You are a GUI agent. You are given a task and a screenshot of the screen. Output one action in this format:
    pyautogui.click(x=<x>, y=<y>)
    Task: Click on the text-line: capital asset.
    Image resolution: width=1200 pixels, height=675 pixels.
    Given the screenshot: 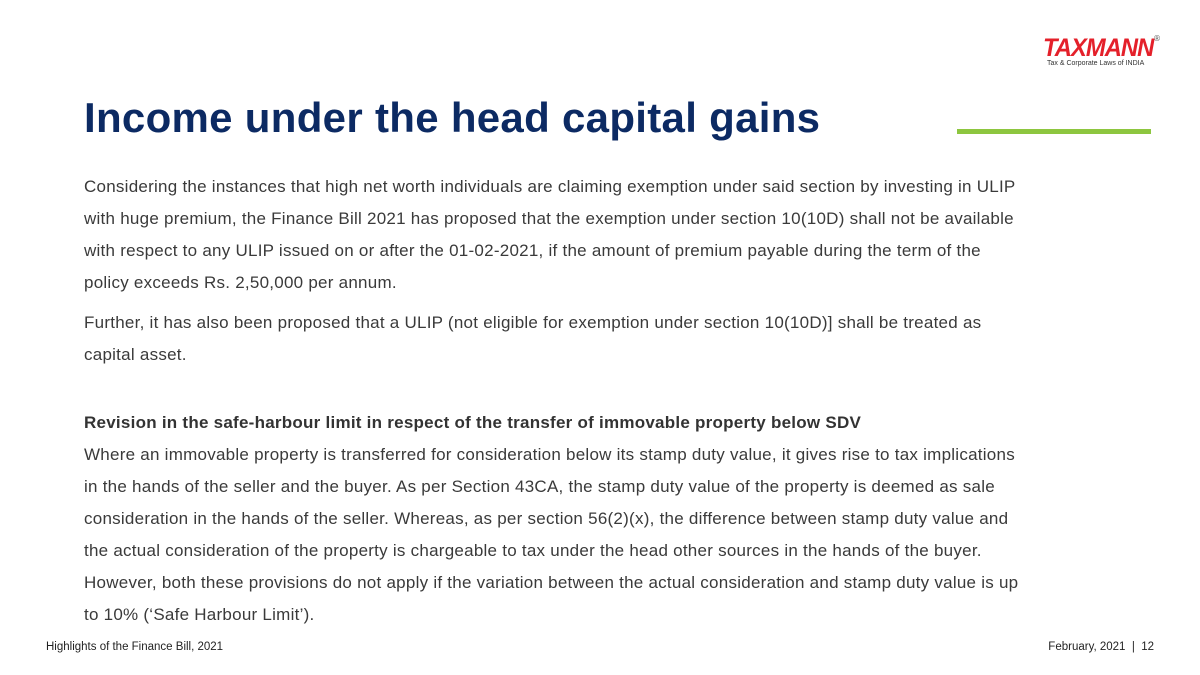 What is the action you would take?
    pyautogui.click(x=135, y=354)
    